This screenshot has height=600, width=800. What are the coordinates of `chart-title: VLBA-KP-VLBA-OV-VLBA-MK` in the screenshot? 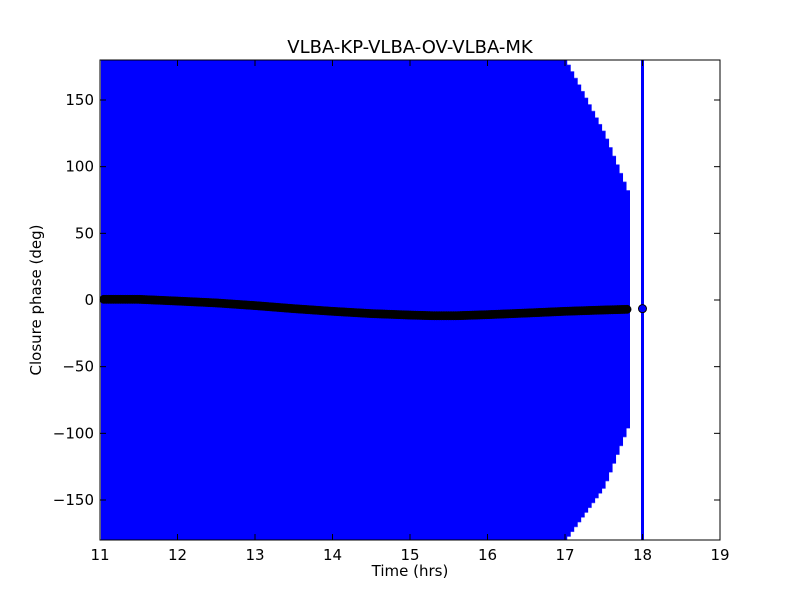 It's located at (410, 47).